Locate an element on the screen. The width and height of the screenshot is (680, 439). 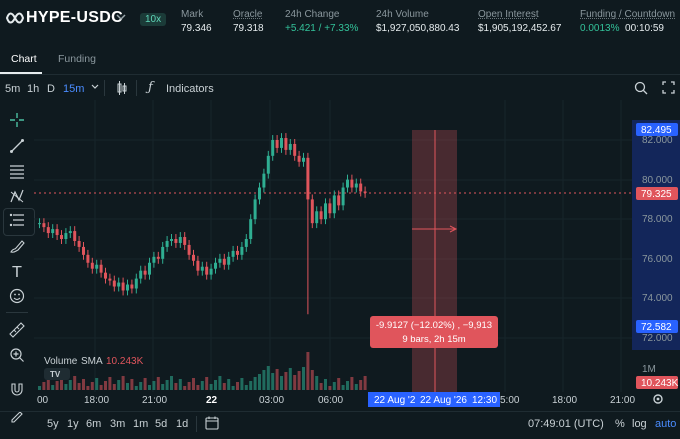
active-tool-frame is located at coordinates (19, 222).